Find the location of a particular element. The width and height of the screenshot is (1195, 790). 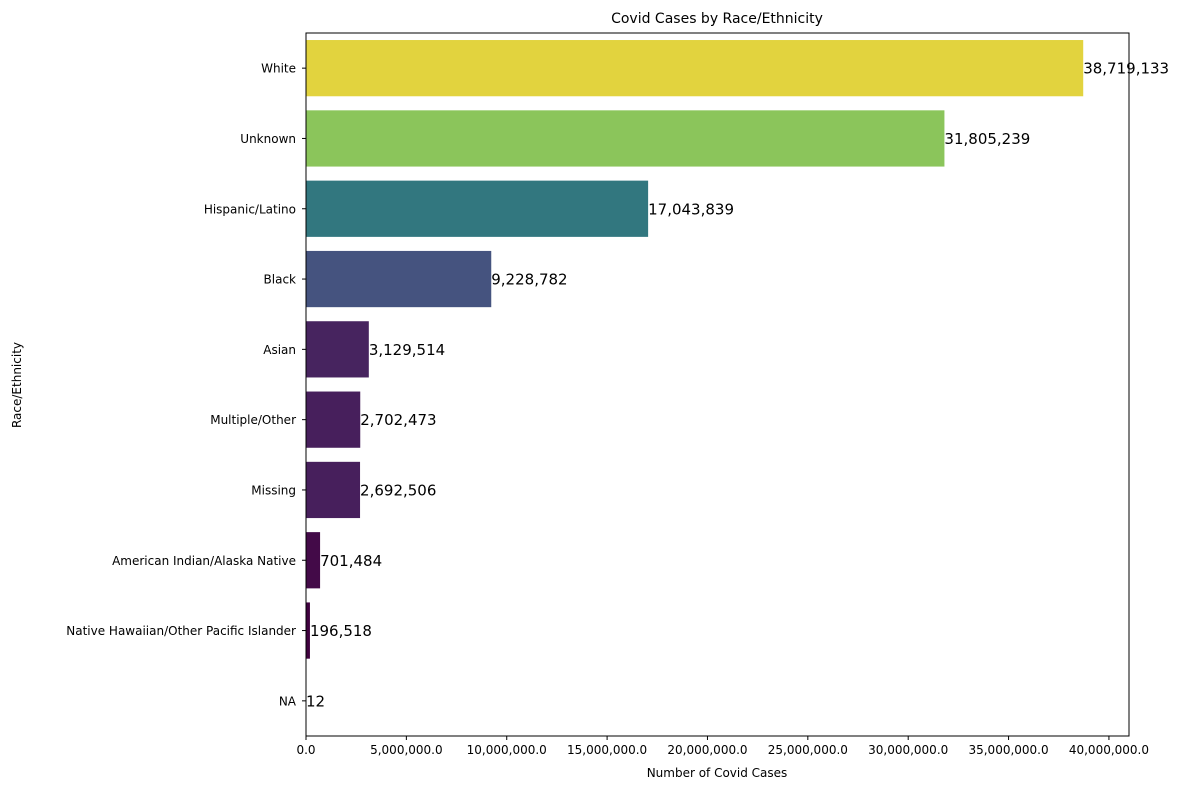

y-tick-label: Hispanic/Latino is located at coordinates (250, 209).